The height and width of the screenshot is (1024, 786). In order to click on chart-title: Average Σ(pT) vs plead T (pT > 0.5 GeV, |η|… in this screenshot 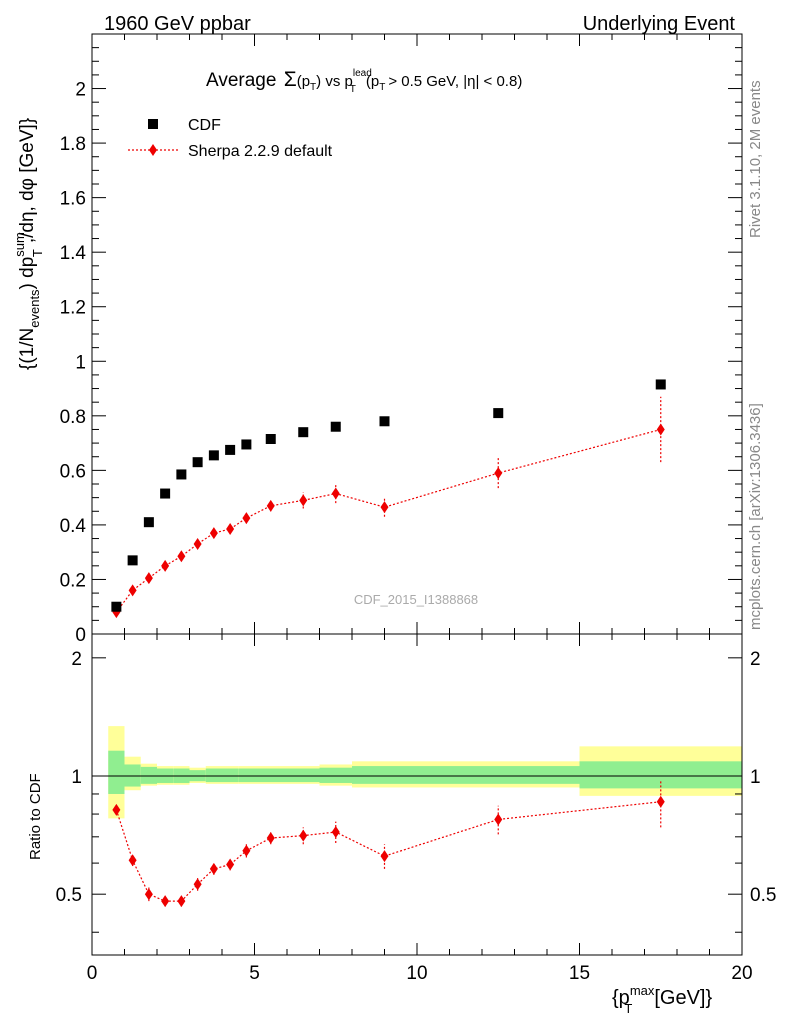, I will do `click(364, 81)`.